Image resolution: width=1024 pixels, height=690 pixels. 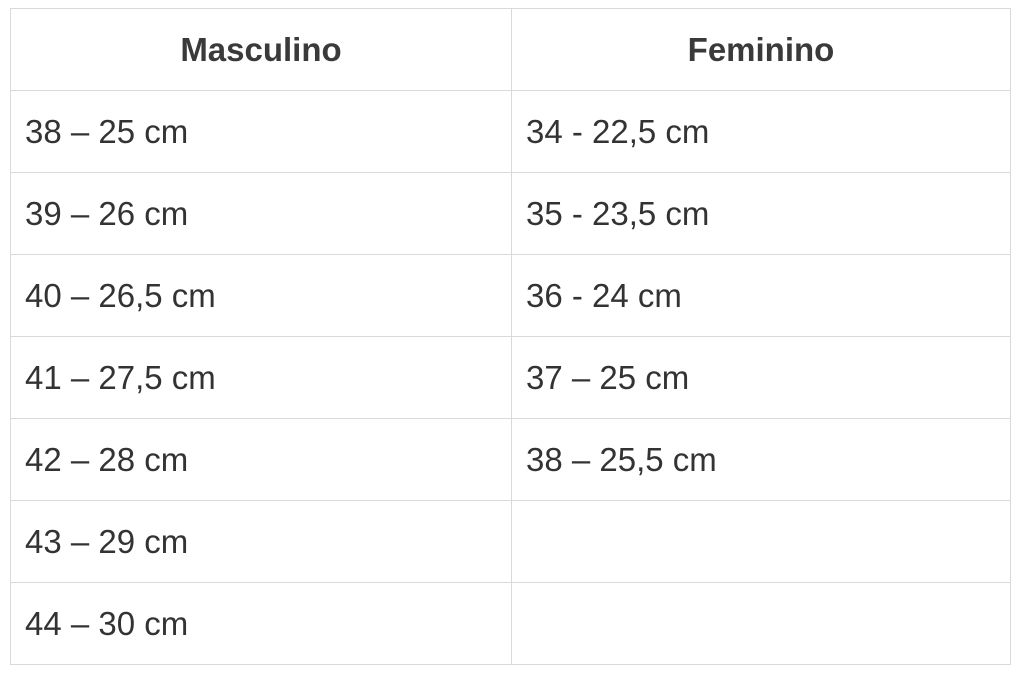 What do you see at coordinates (261, 49) in the screenshot?
I see `column-header: Masculino` at bounding box center [261, 49].